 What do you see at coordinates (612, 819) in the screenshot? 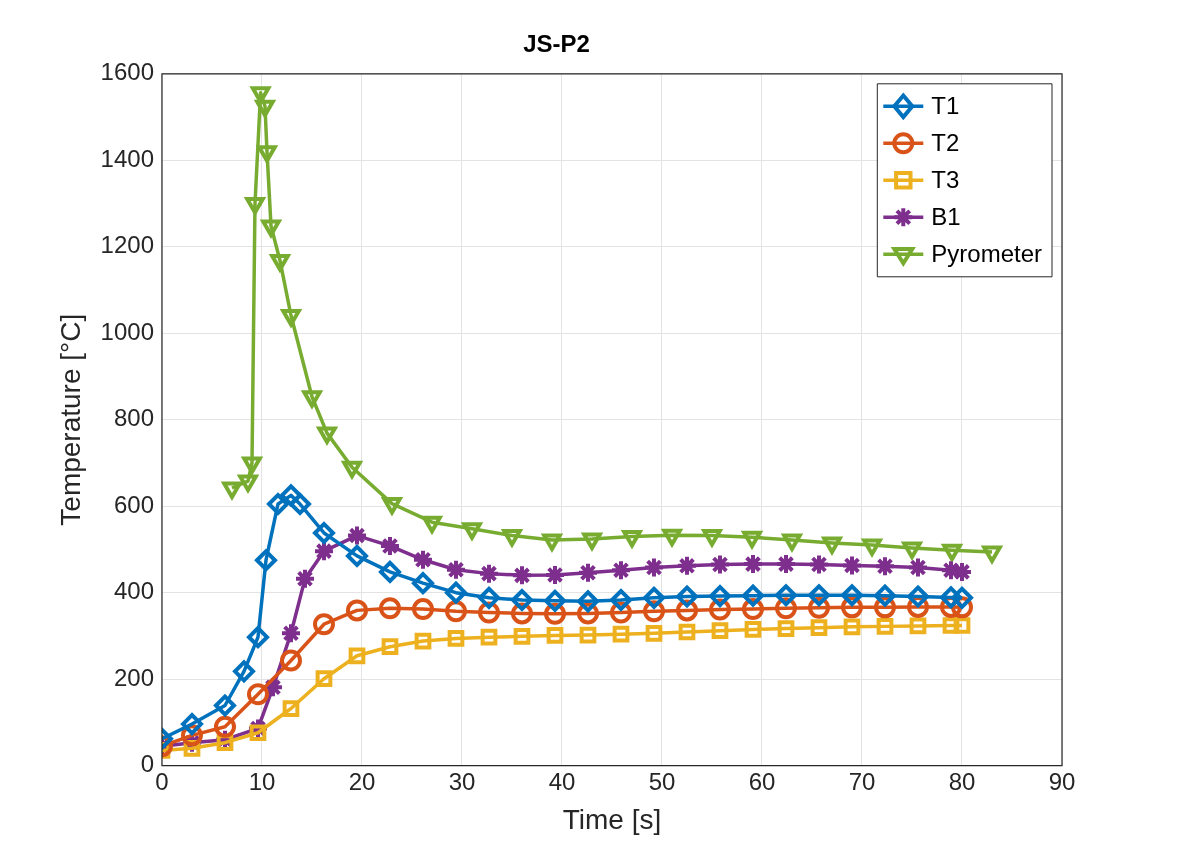
I see `x-axis-title: Time [s]` at bounding box center [612, 819].